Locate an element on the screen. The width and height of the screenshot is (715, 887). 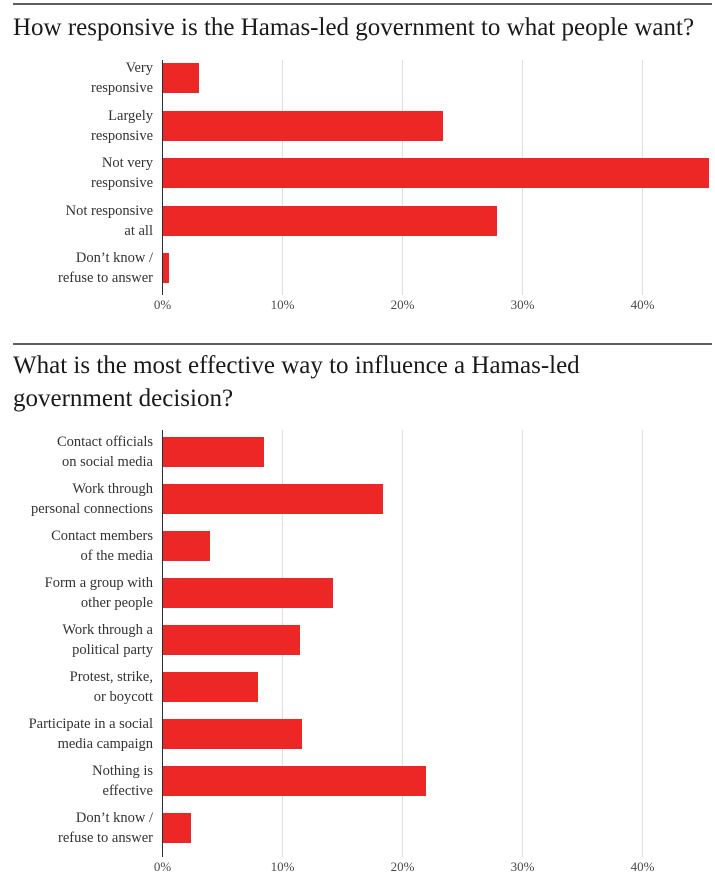
top-divider-rule is located at coordinates (362, 4).